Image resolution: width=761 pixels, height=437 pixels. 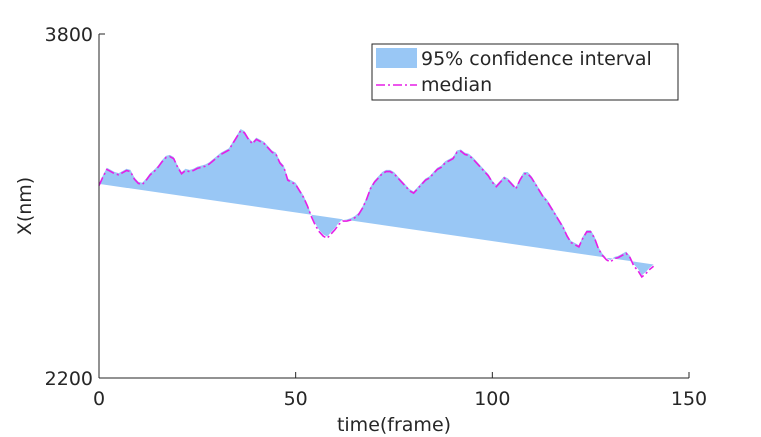 I want to click on legend: 95% confidence interval median, so click(x=525, y=72).